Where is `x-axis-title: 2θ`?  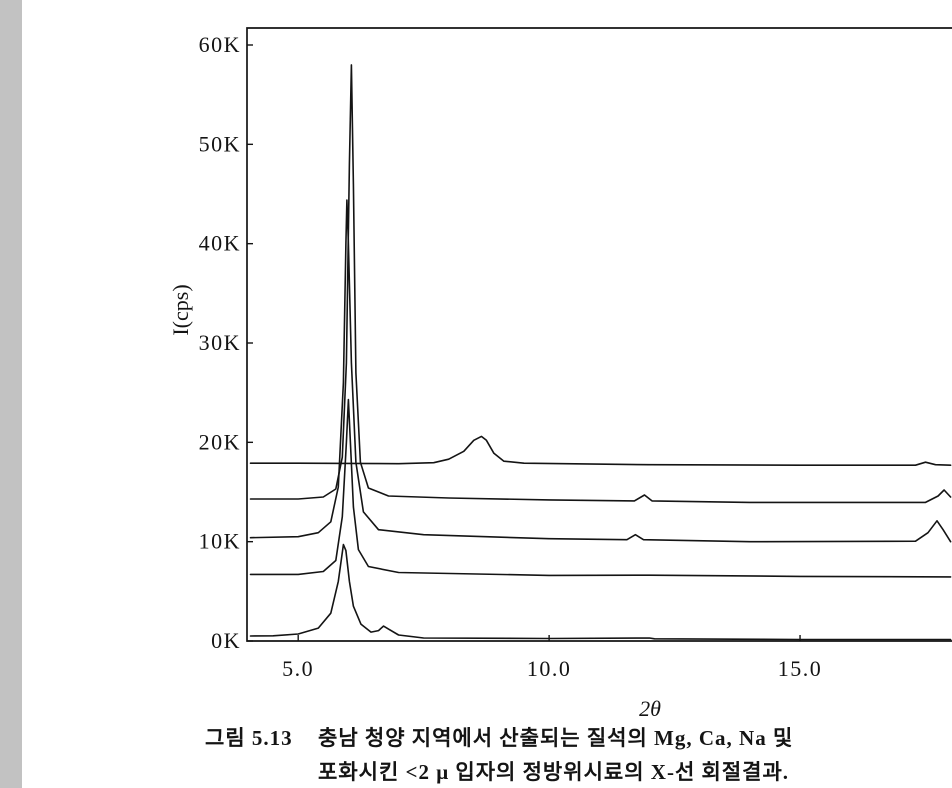 x-axis-title: 2θ is located at coordinates (650, 708).